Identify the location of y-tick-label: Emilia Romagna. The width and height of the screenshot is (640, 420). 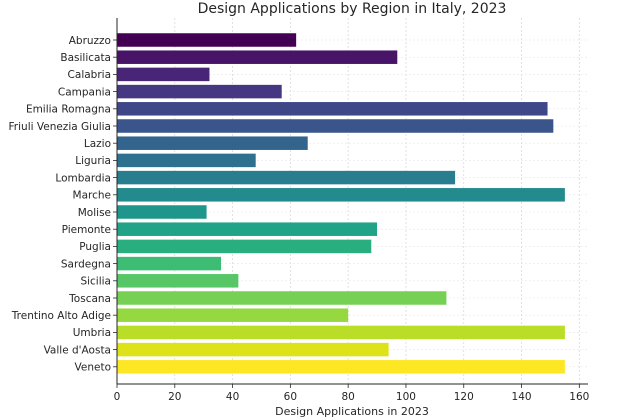
(68, 110).